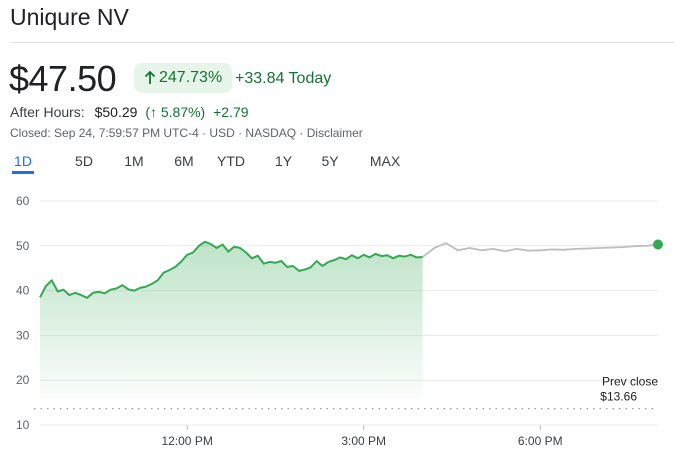 The width and height of the screenshot is (674, 456). I want to click on x-tick-label: 6:00 PM, so click(540, 441).